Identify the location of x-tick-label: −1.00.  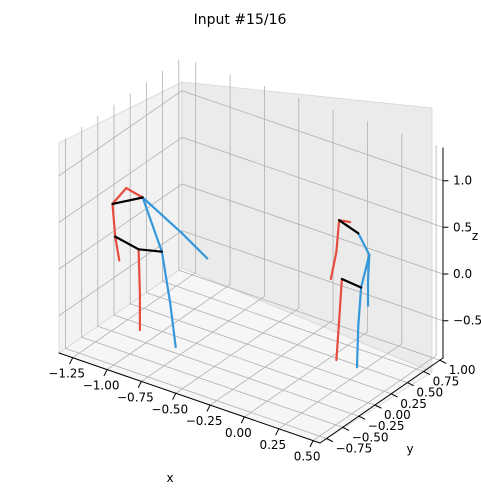
(101, 386).